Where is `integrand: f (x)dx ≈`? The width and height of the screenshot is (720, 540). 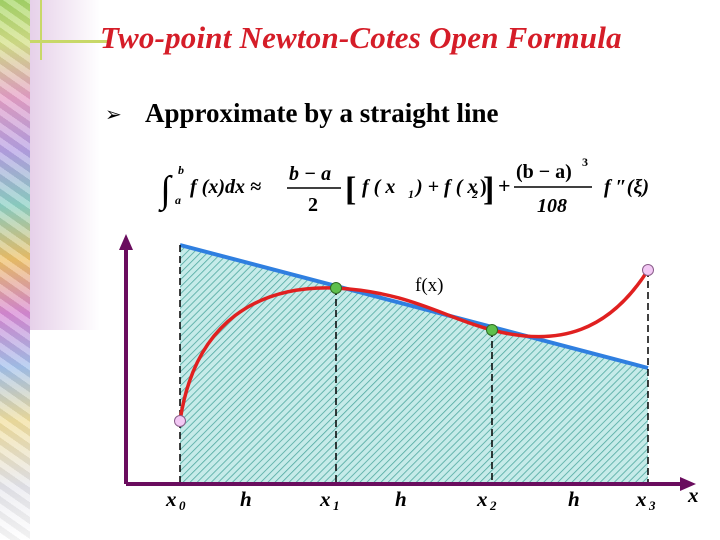 integrand: f (x)dx ≈ is located at coordinates (225, 187).